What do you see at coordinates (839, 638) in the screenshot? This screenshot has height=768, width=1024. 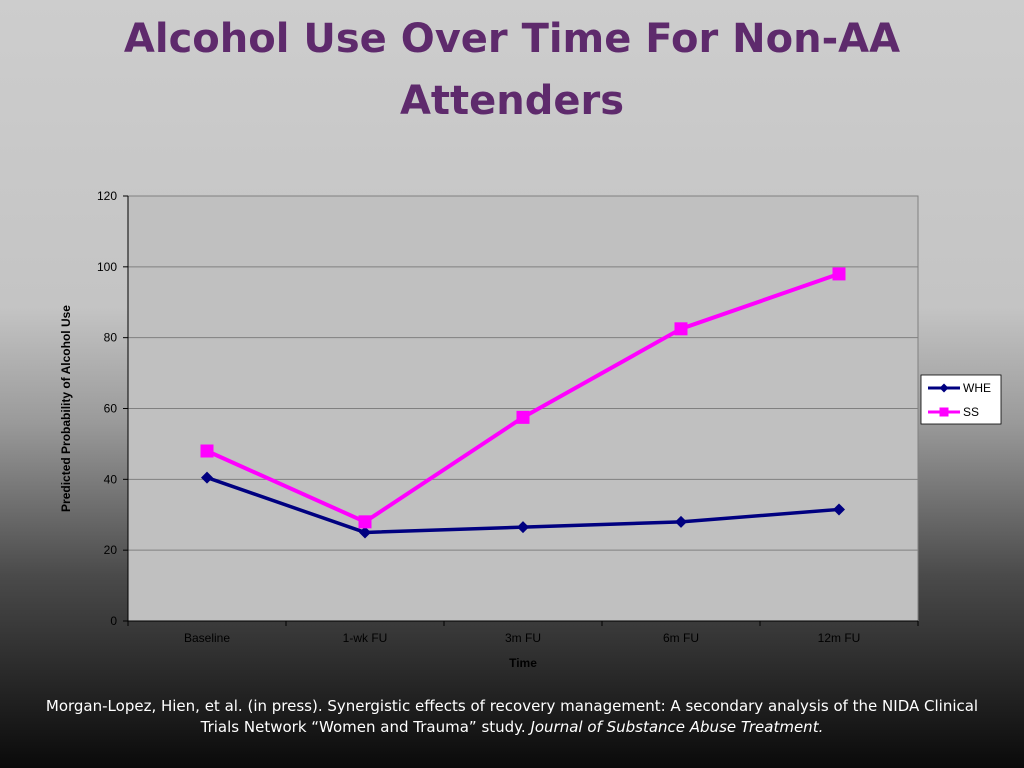 I see `x-tick-label: 12m FU` at bounding box center [839, 638].